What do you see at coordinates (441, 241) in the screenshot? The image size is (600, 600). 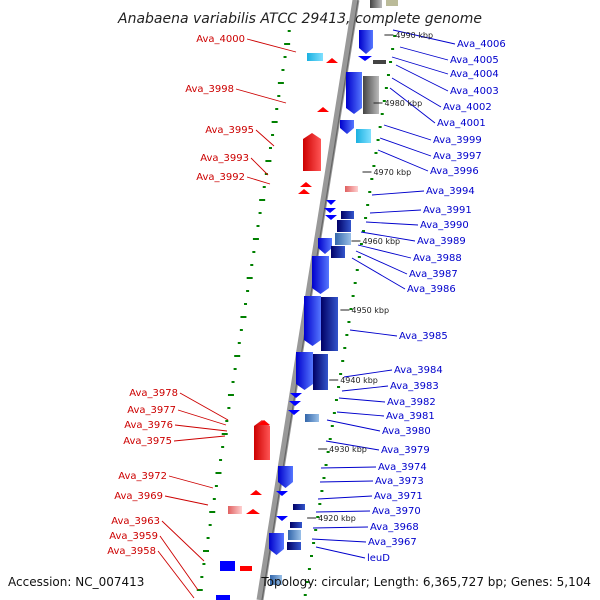 I see `gene-label-right: Ava_3989` at bounding box center [441, 241].